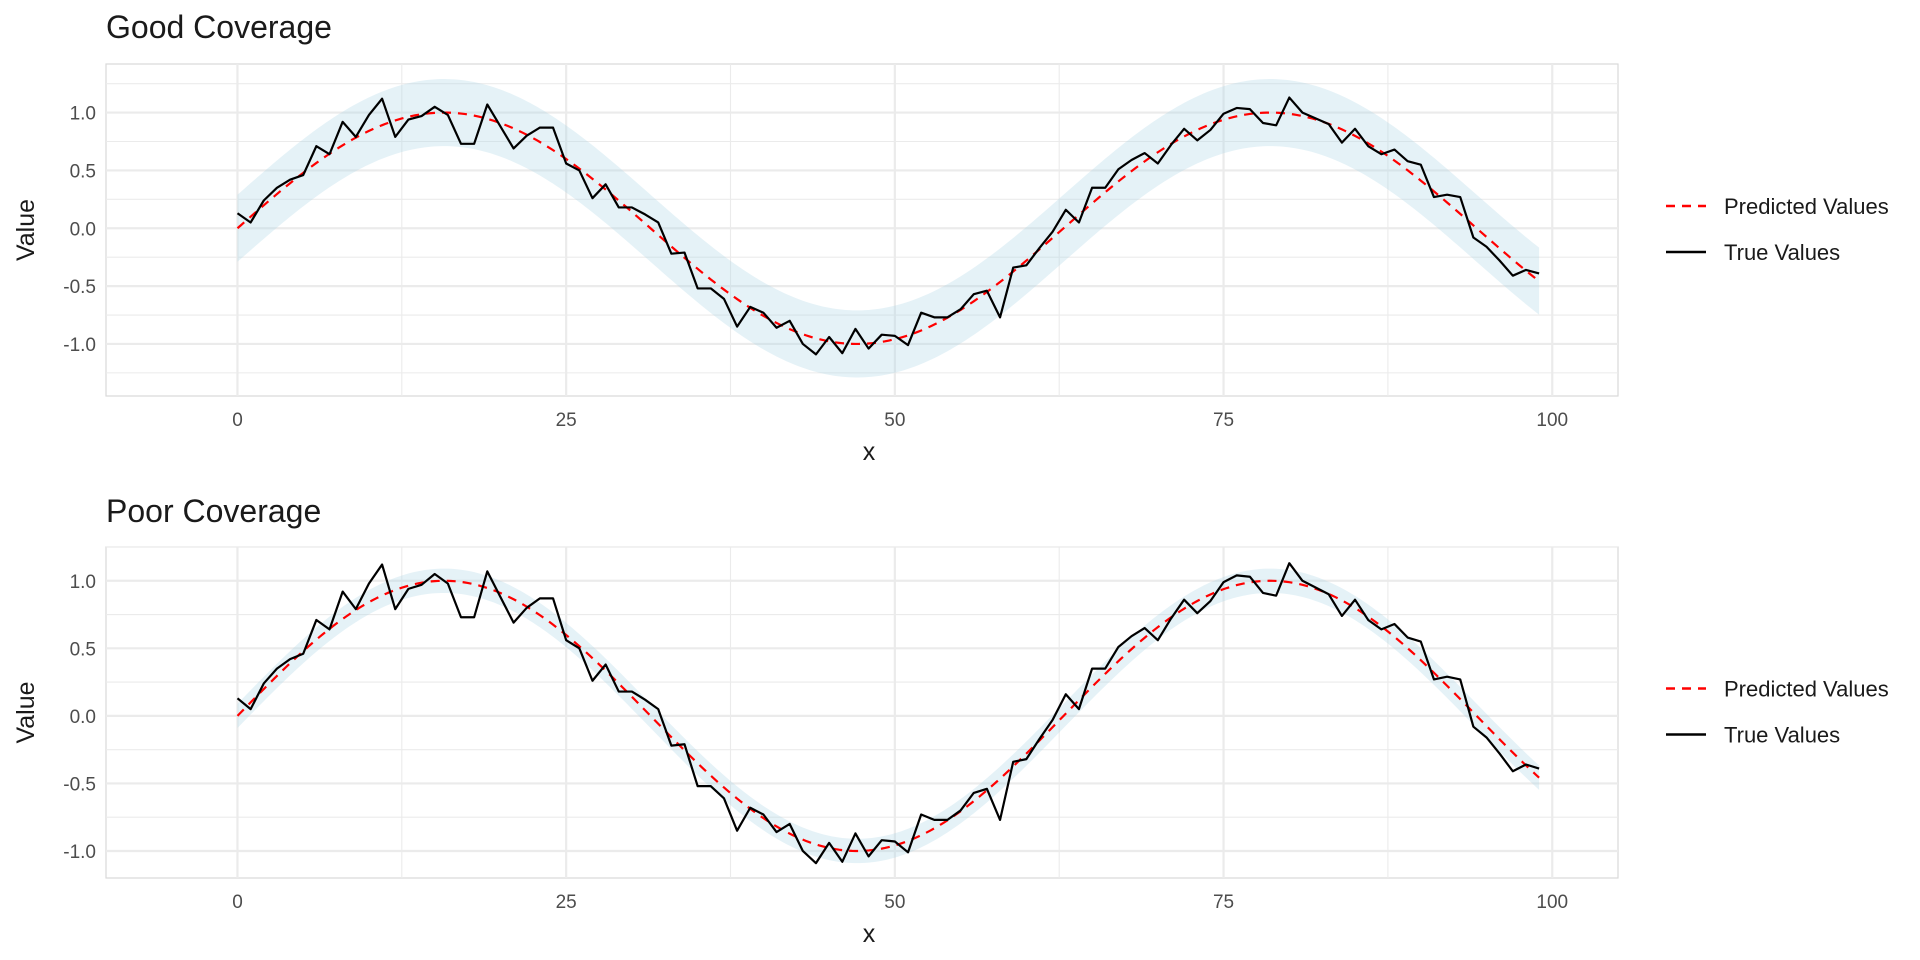  I want to click on chart-title: Poor Coverage, so click(213, 511).